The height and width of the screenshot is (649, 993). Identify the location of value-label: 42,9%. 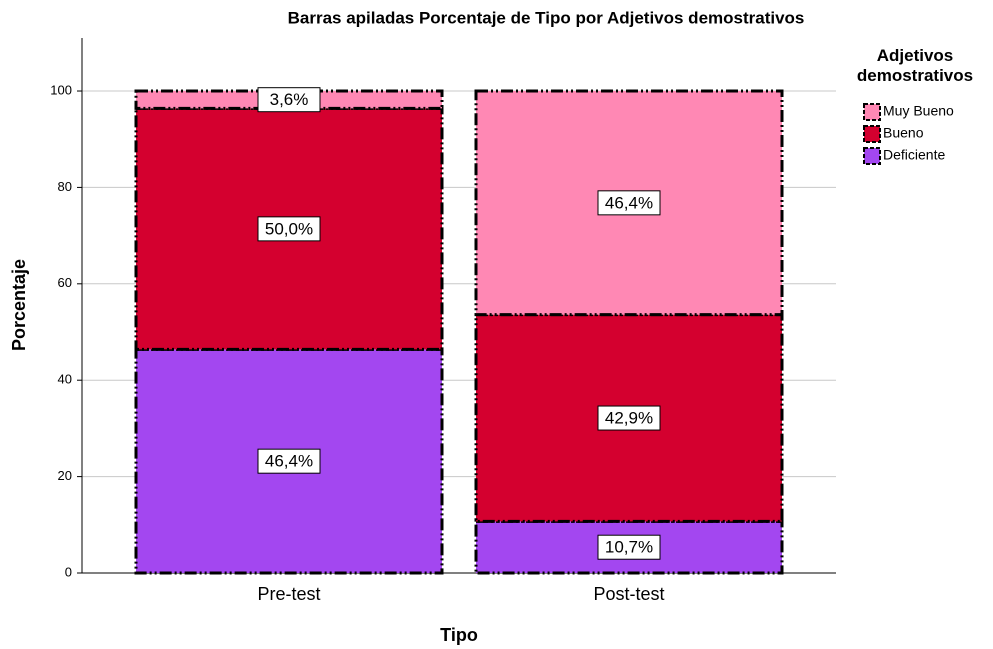
(629, 418).